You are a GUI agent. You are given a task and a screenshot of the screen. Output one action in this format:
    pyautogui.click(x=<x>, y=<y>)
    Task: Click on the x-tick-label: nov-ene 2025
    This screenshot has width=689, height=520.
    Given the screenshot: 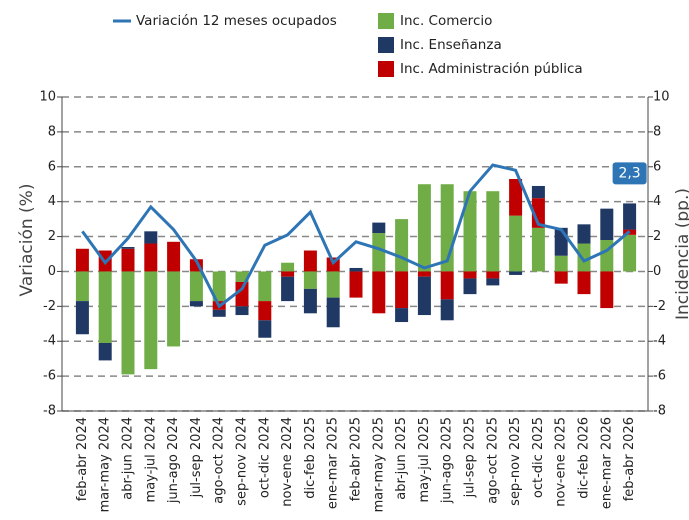 What is the action you would take?
    pyautogui.click(x=561, y=462)
    